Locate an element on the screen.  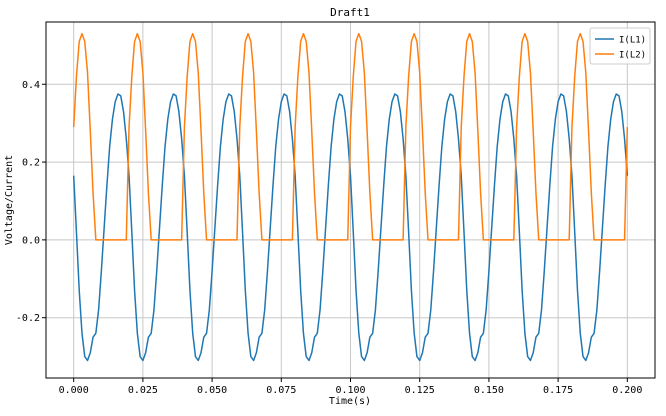
y-tick-label: 0.0 is located at coordinates (31, 240).